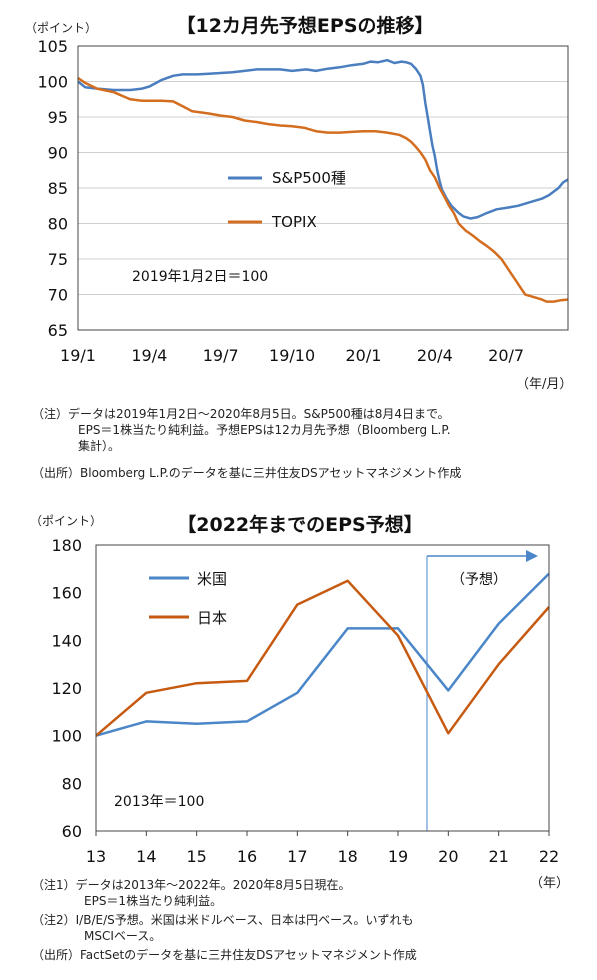 The image size is (597, 980). I want to click on chart2-xtick-label: 16, so click(247, 856).